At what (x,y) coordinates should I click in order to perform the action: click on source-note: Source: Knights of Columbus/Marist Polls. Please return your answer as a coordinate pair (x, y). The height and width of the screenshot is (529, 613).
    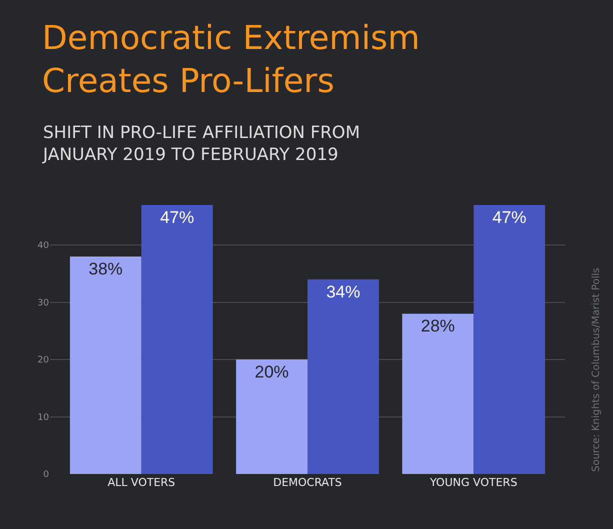
    Looking at the image, I should click on (596, 370).